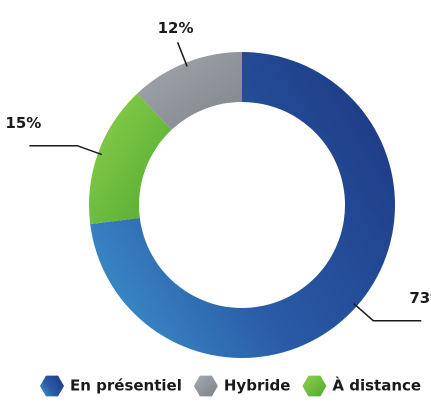  What do you see at coordinates (126, 386) in the screenshot?
I see `legend-label: En présentiel` at bounding box center [126, 386].